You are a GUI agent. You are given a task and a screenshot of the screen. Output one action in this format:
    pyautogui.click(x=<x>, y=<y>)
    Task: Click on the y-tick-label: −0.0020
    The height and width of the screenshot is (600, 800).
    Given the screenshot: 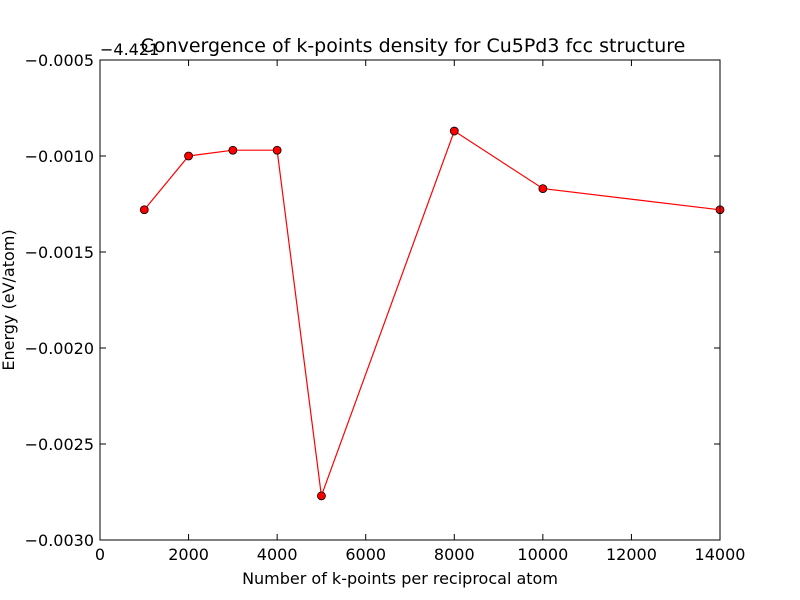 What is the action you would take?
    pyautogui.click(x=59, y=348)
    